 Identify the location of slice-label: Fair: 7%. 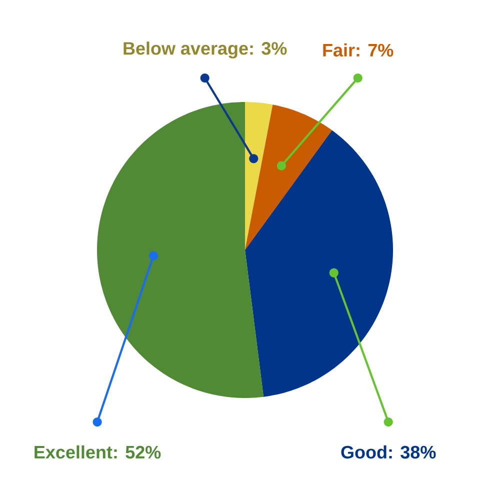
(358, 50).